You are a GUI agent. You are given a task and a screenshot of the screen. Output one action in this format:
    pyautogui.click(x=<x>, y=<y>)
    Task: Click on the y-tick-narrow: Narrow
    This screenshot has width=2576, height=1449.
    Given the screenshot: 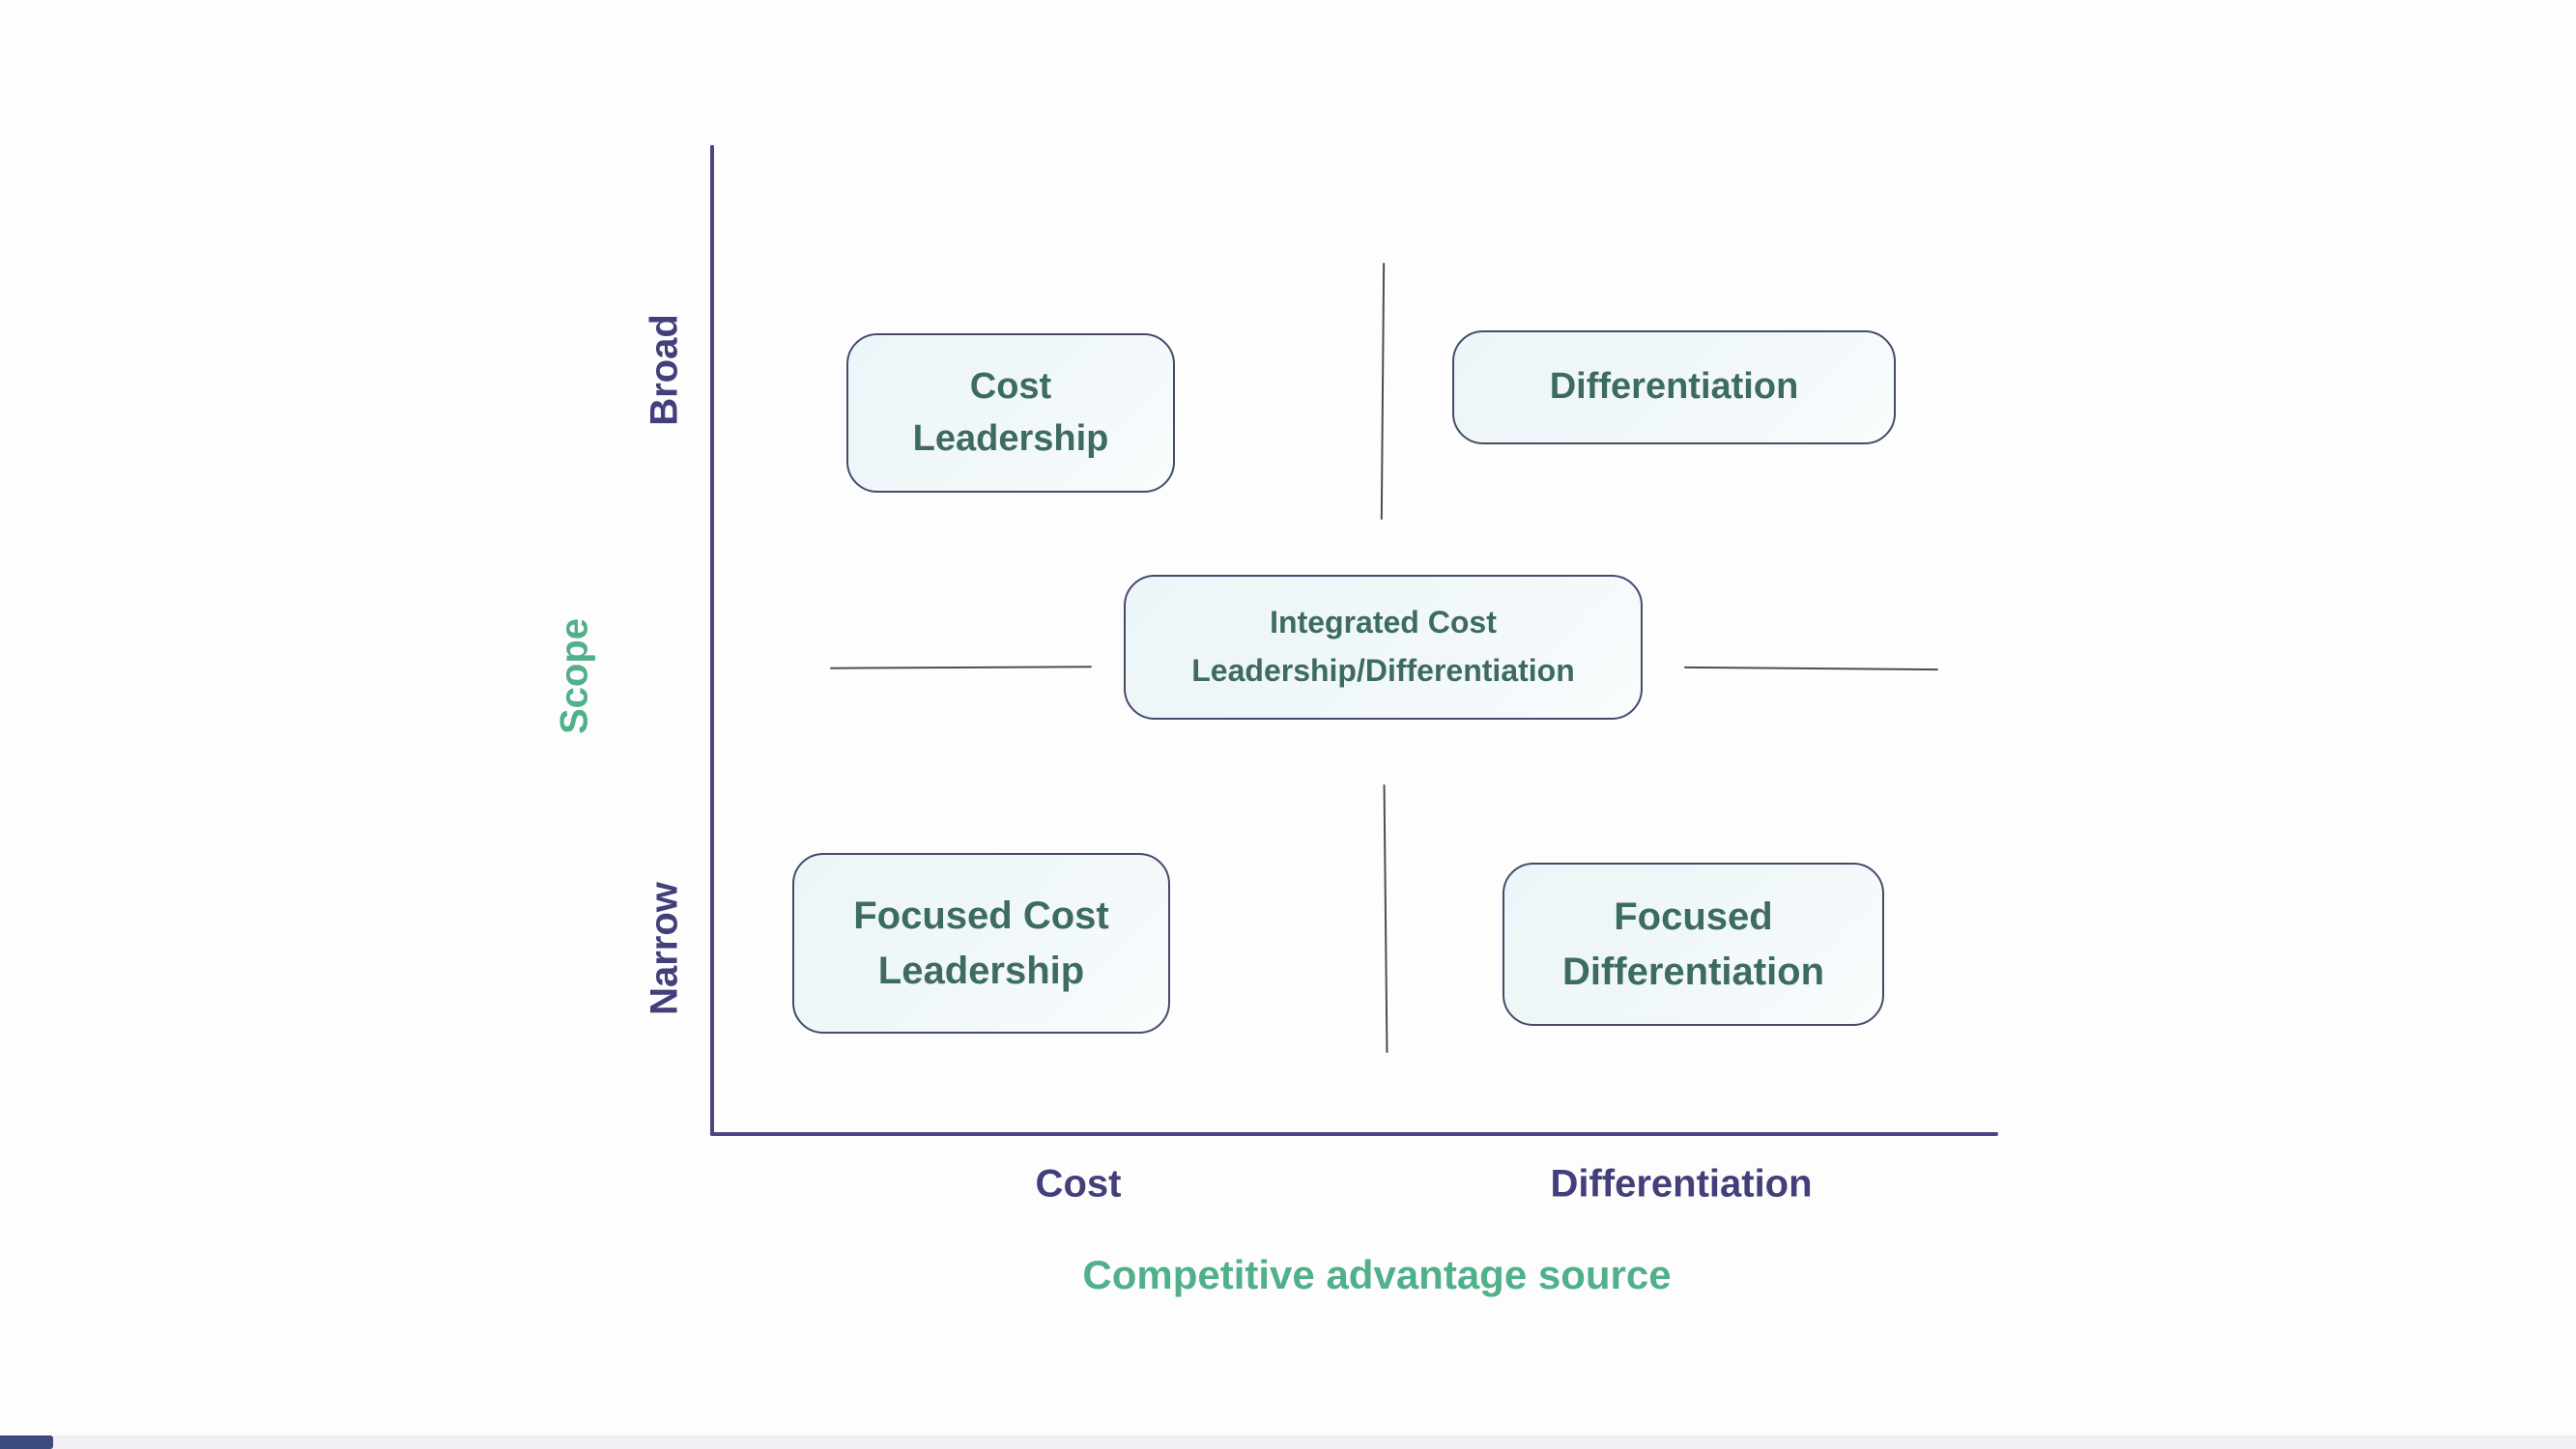 What is the action you would take?
    pyautogui.click(x=665, y=948)
    